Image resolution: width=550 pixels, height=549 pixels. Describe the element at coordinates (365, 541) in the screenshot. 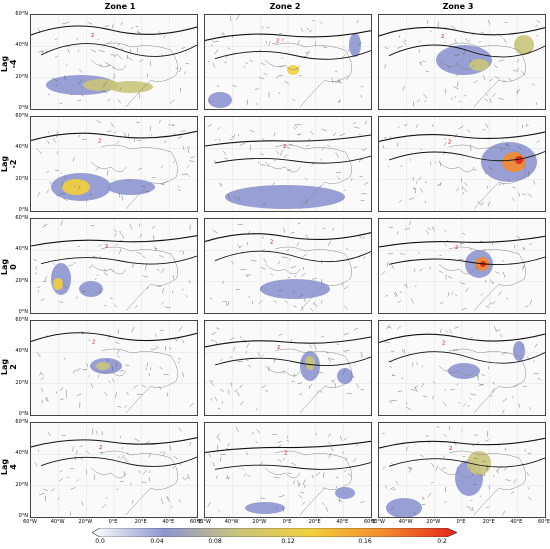

I see `colorbar-tick-4: 0.16` at that location.